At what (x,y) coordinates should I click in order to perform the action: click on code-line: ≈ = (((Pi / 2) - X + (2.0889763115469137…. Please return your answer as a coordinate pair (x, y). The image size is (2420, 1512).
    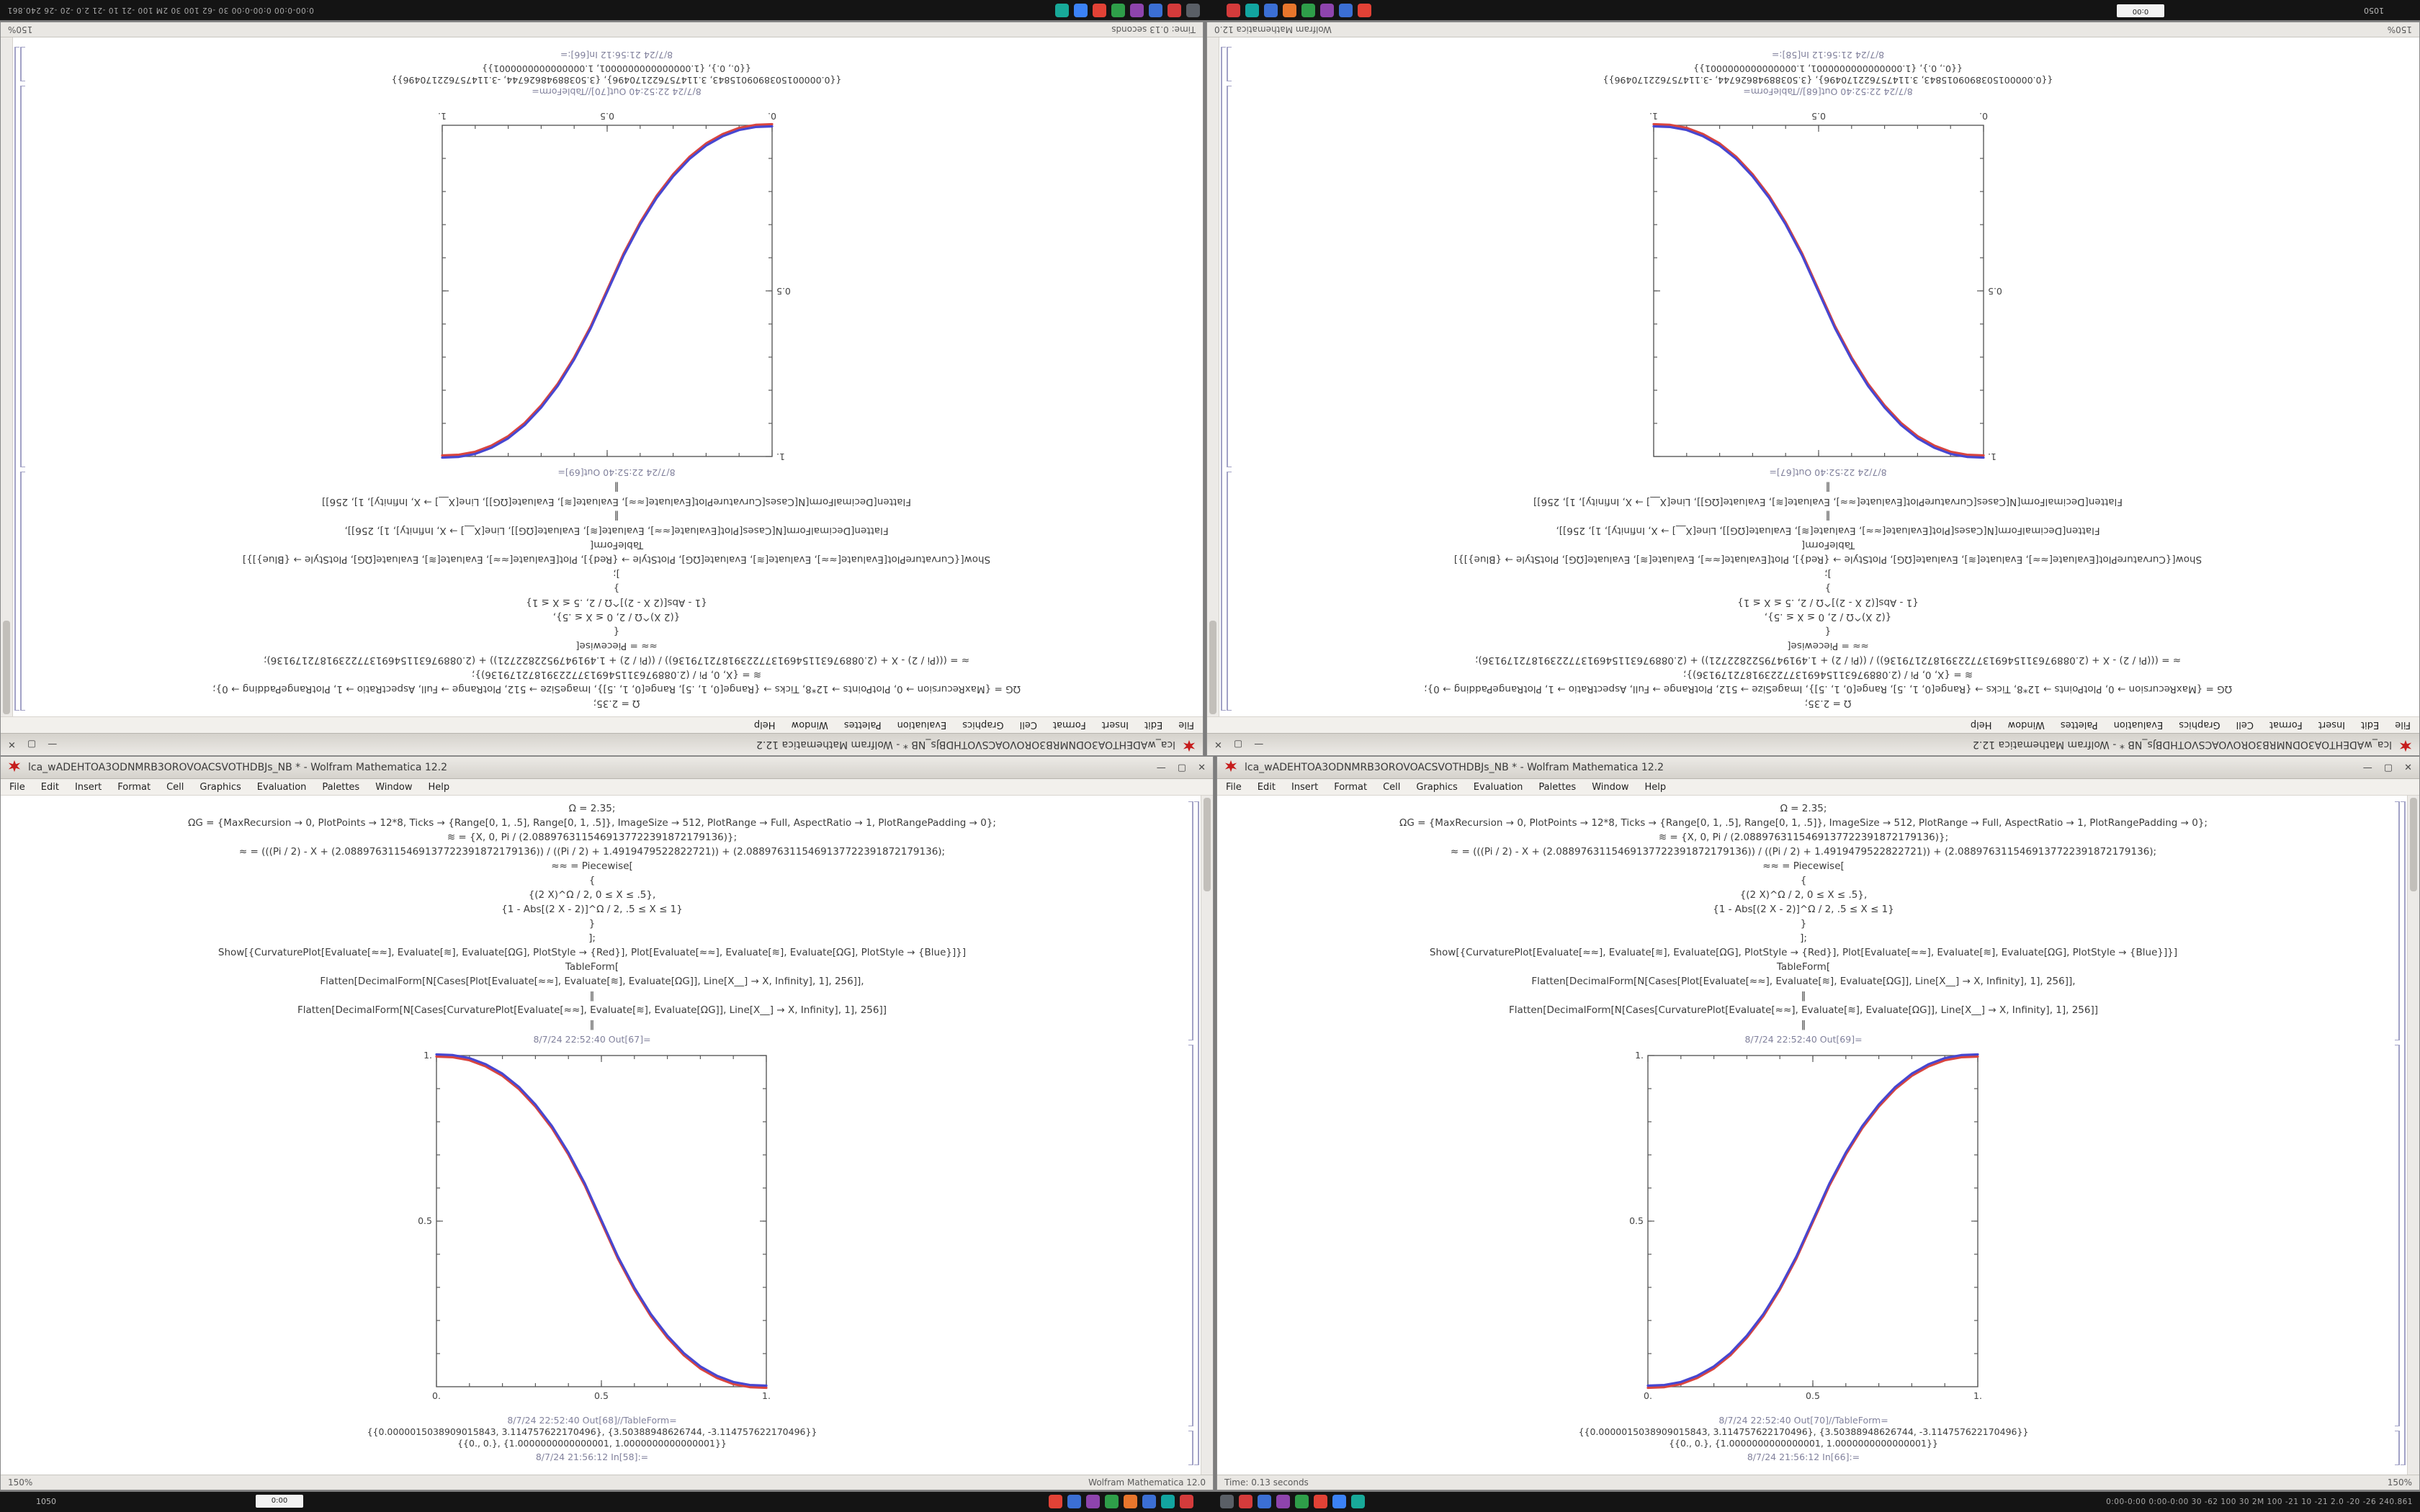
    Looking at the image, I should click on (616, 660).